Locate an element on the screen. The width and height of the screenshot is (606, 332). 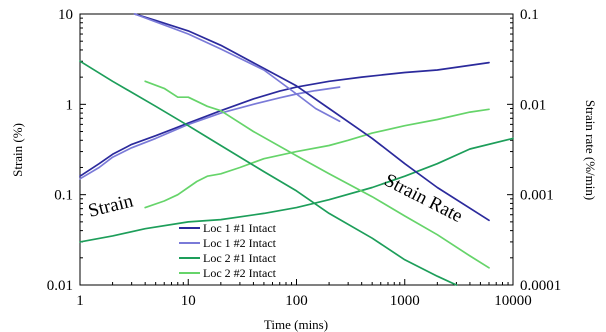
y-right-tick-label: 0.1 is located at coordinates (529, 15).